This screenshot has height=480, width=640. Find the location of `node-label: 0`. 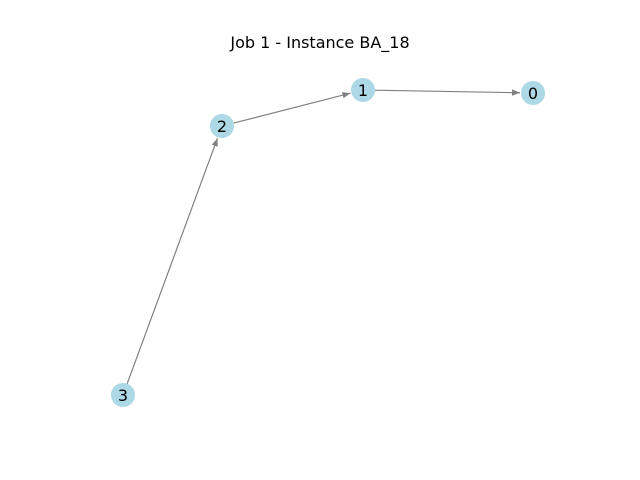

node-label: 0 is located at coordinates (533, 93).